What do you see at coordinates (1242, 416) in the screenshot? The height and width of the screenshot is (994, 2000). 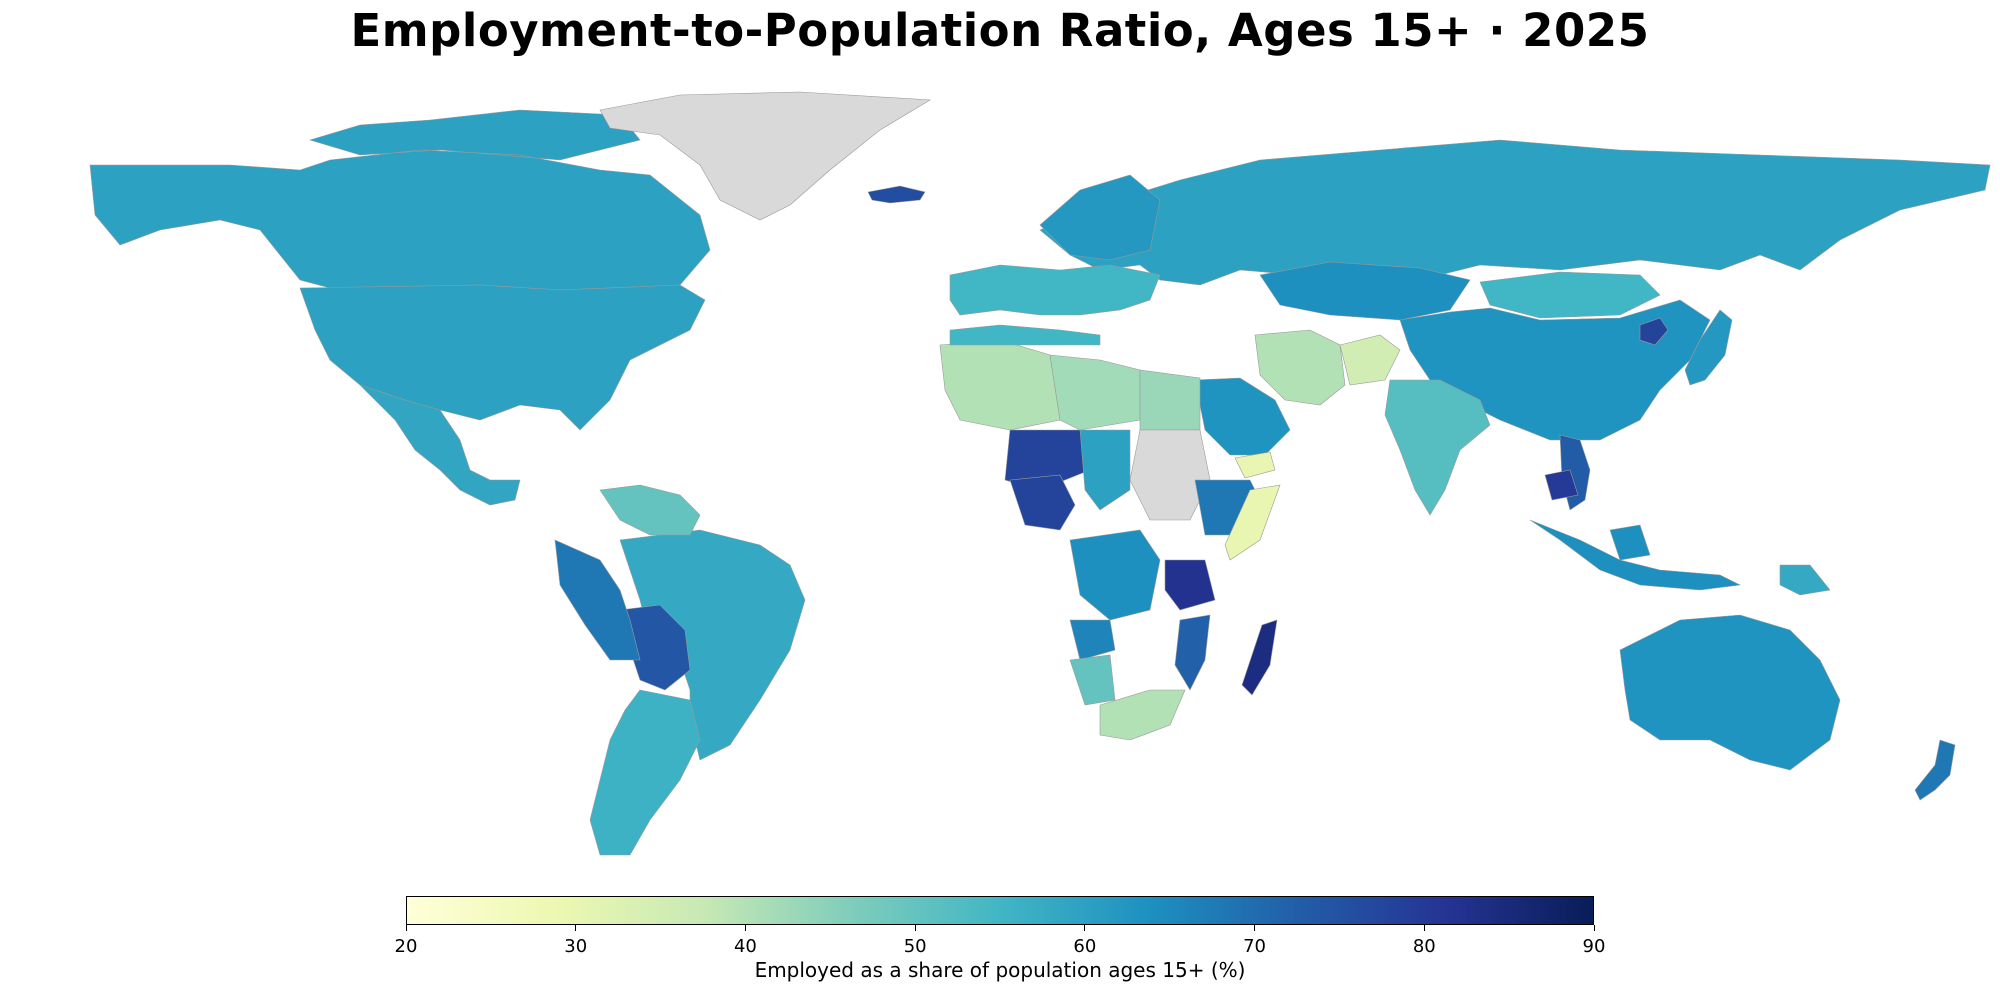 I see `region-saudi-arabia: Saudi Arabia` at bounding box center [1242, 416].